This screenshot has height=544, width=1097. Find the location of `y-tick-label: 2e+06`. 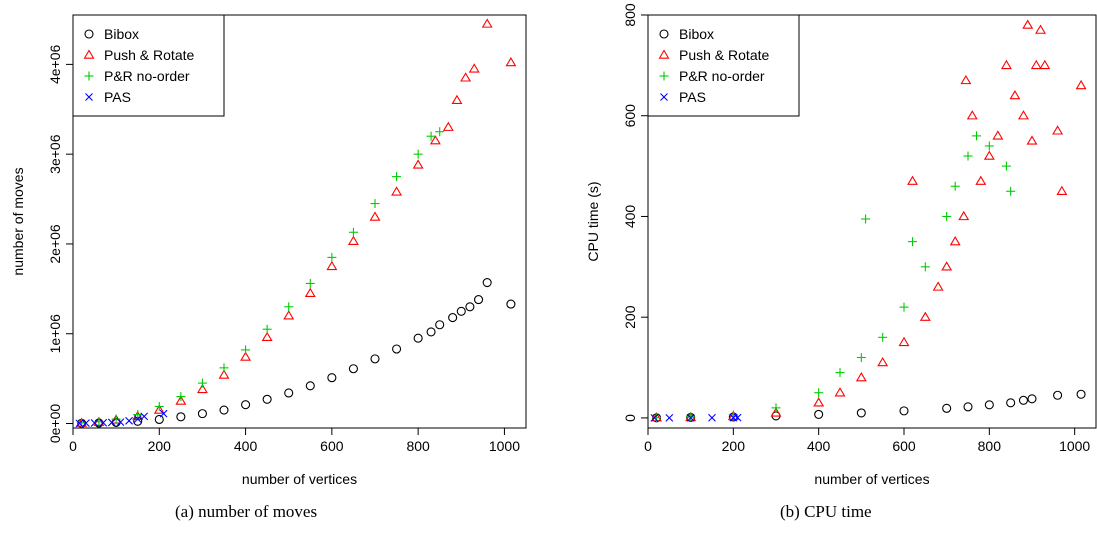

y-tick-label: 2e+06 is located at coordinates (55, 244).